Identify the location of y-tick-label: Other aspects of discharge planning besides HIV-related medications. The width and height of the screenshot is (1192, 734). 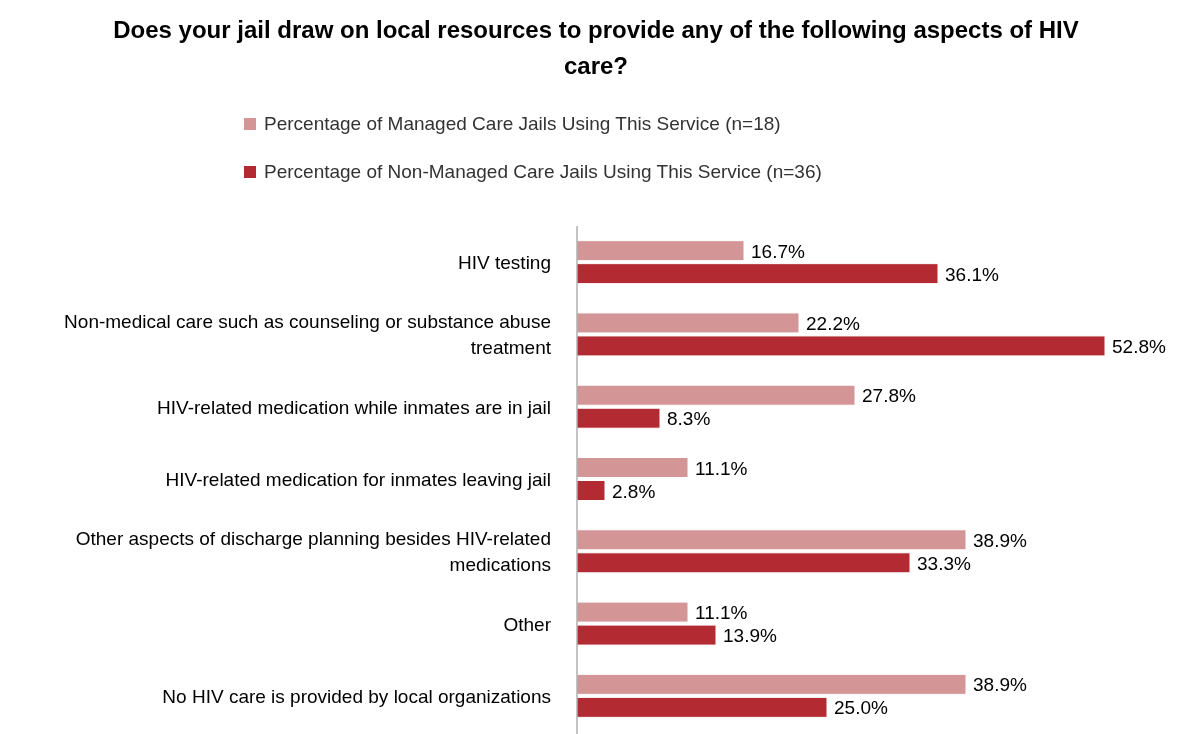
(313, 552).